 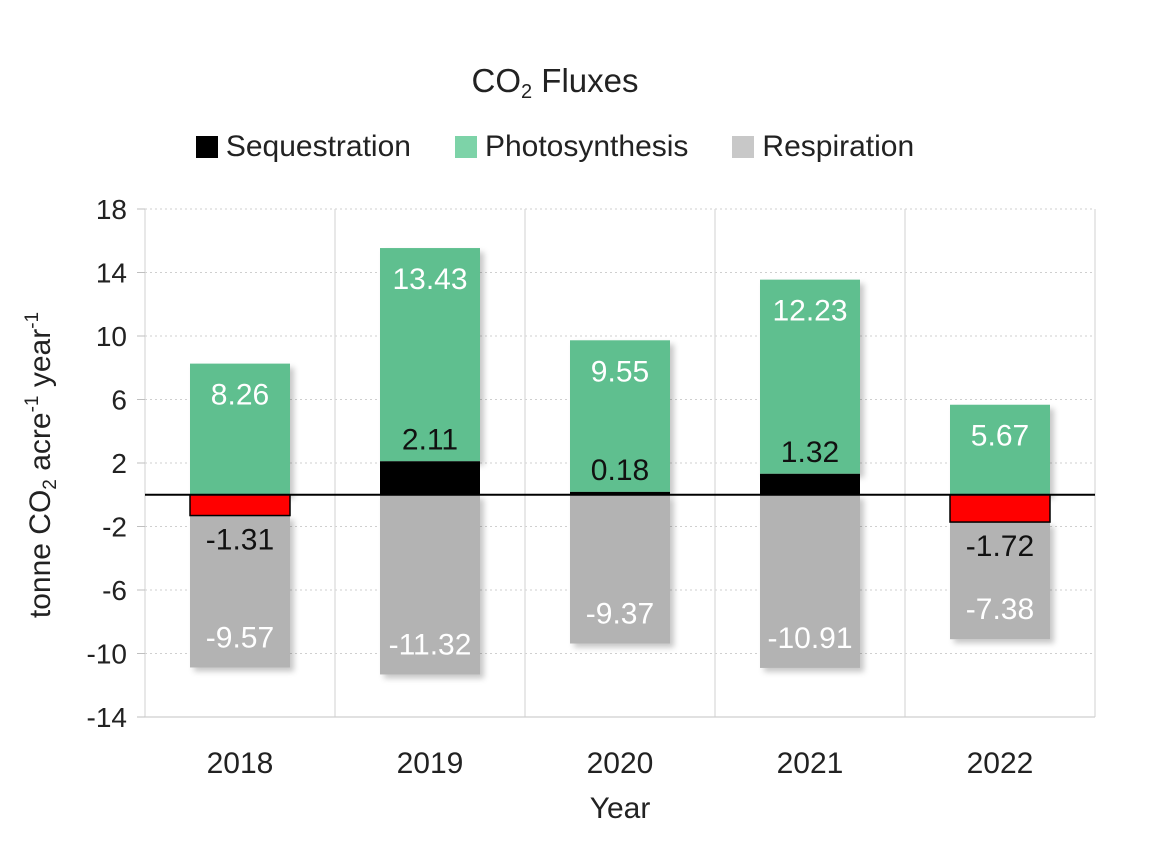 What do you see at coordinates (810, 452) in the screenshot?
I see `data-label-sequestration: 1.32` at bounding box center [810, 452].